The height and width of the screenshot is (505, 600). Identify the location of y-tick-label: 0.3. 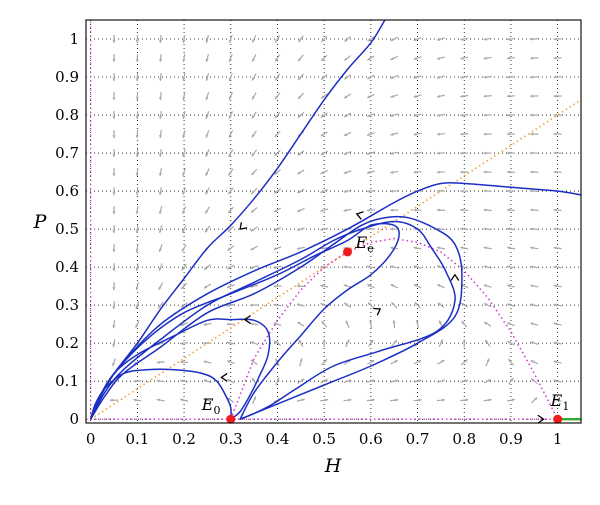
(67, 305).